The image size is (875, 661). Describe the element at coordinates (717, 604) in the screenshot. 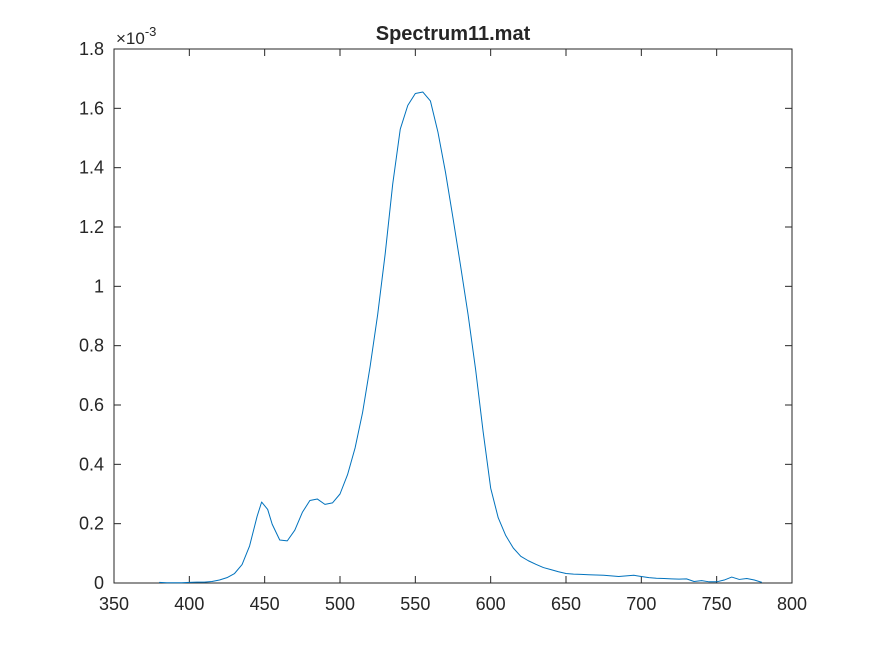

I see `x-tick-label: 750` at that location.